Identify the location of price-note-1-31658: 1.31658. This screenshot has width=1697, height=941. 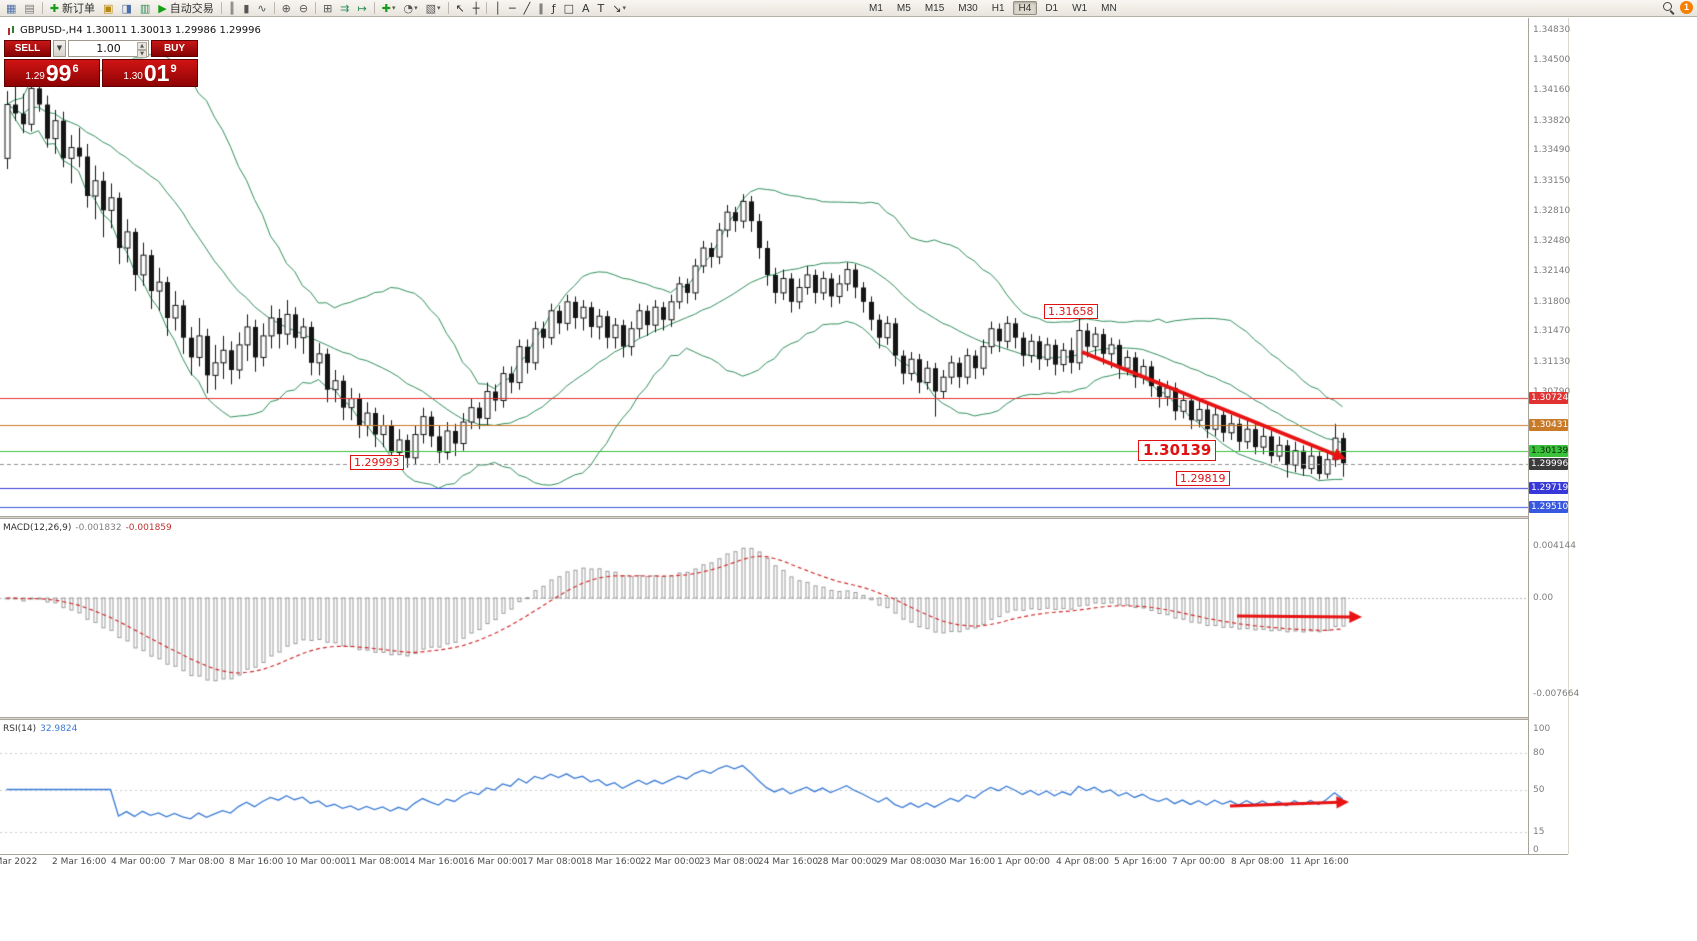
(1071, 311).